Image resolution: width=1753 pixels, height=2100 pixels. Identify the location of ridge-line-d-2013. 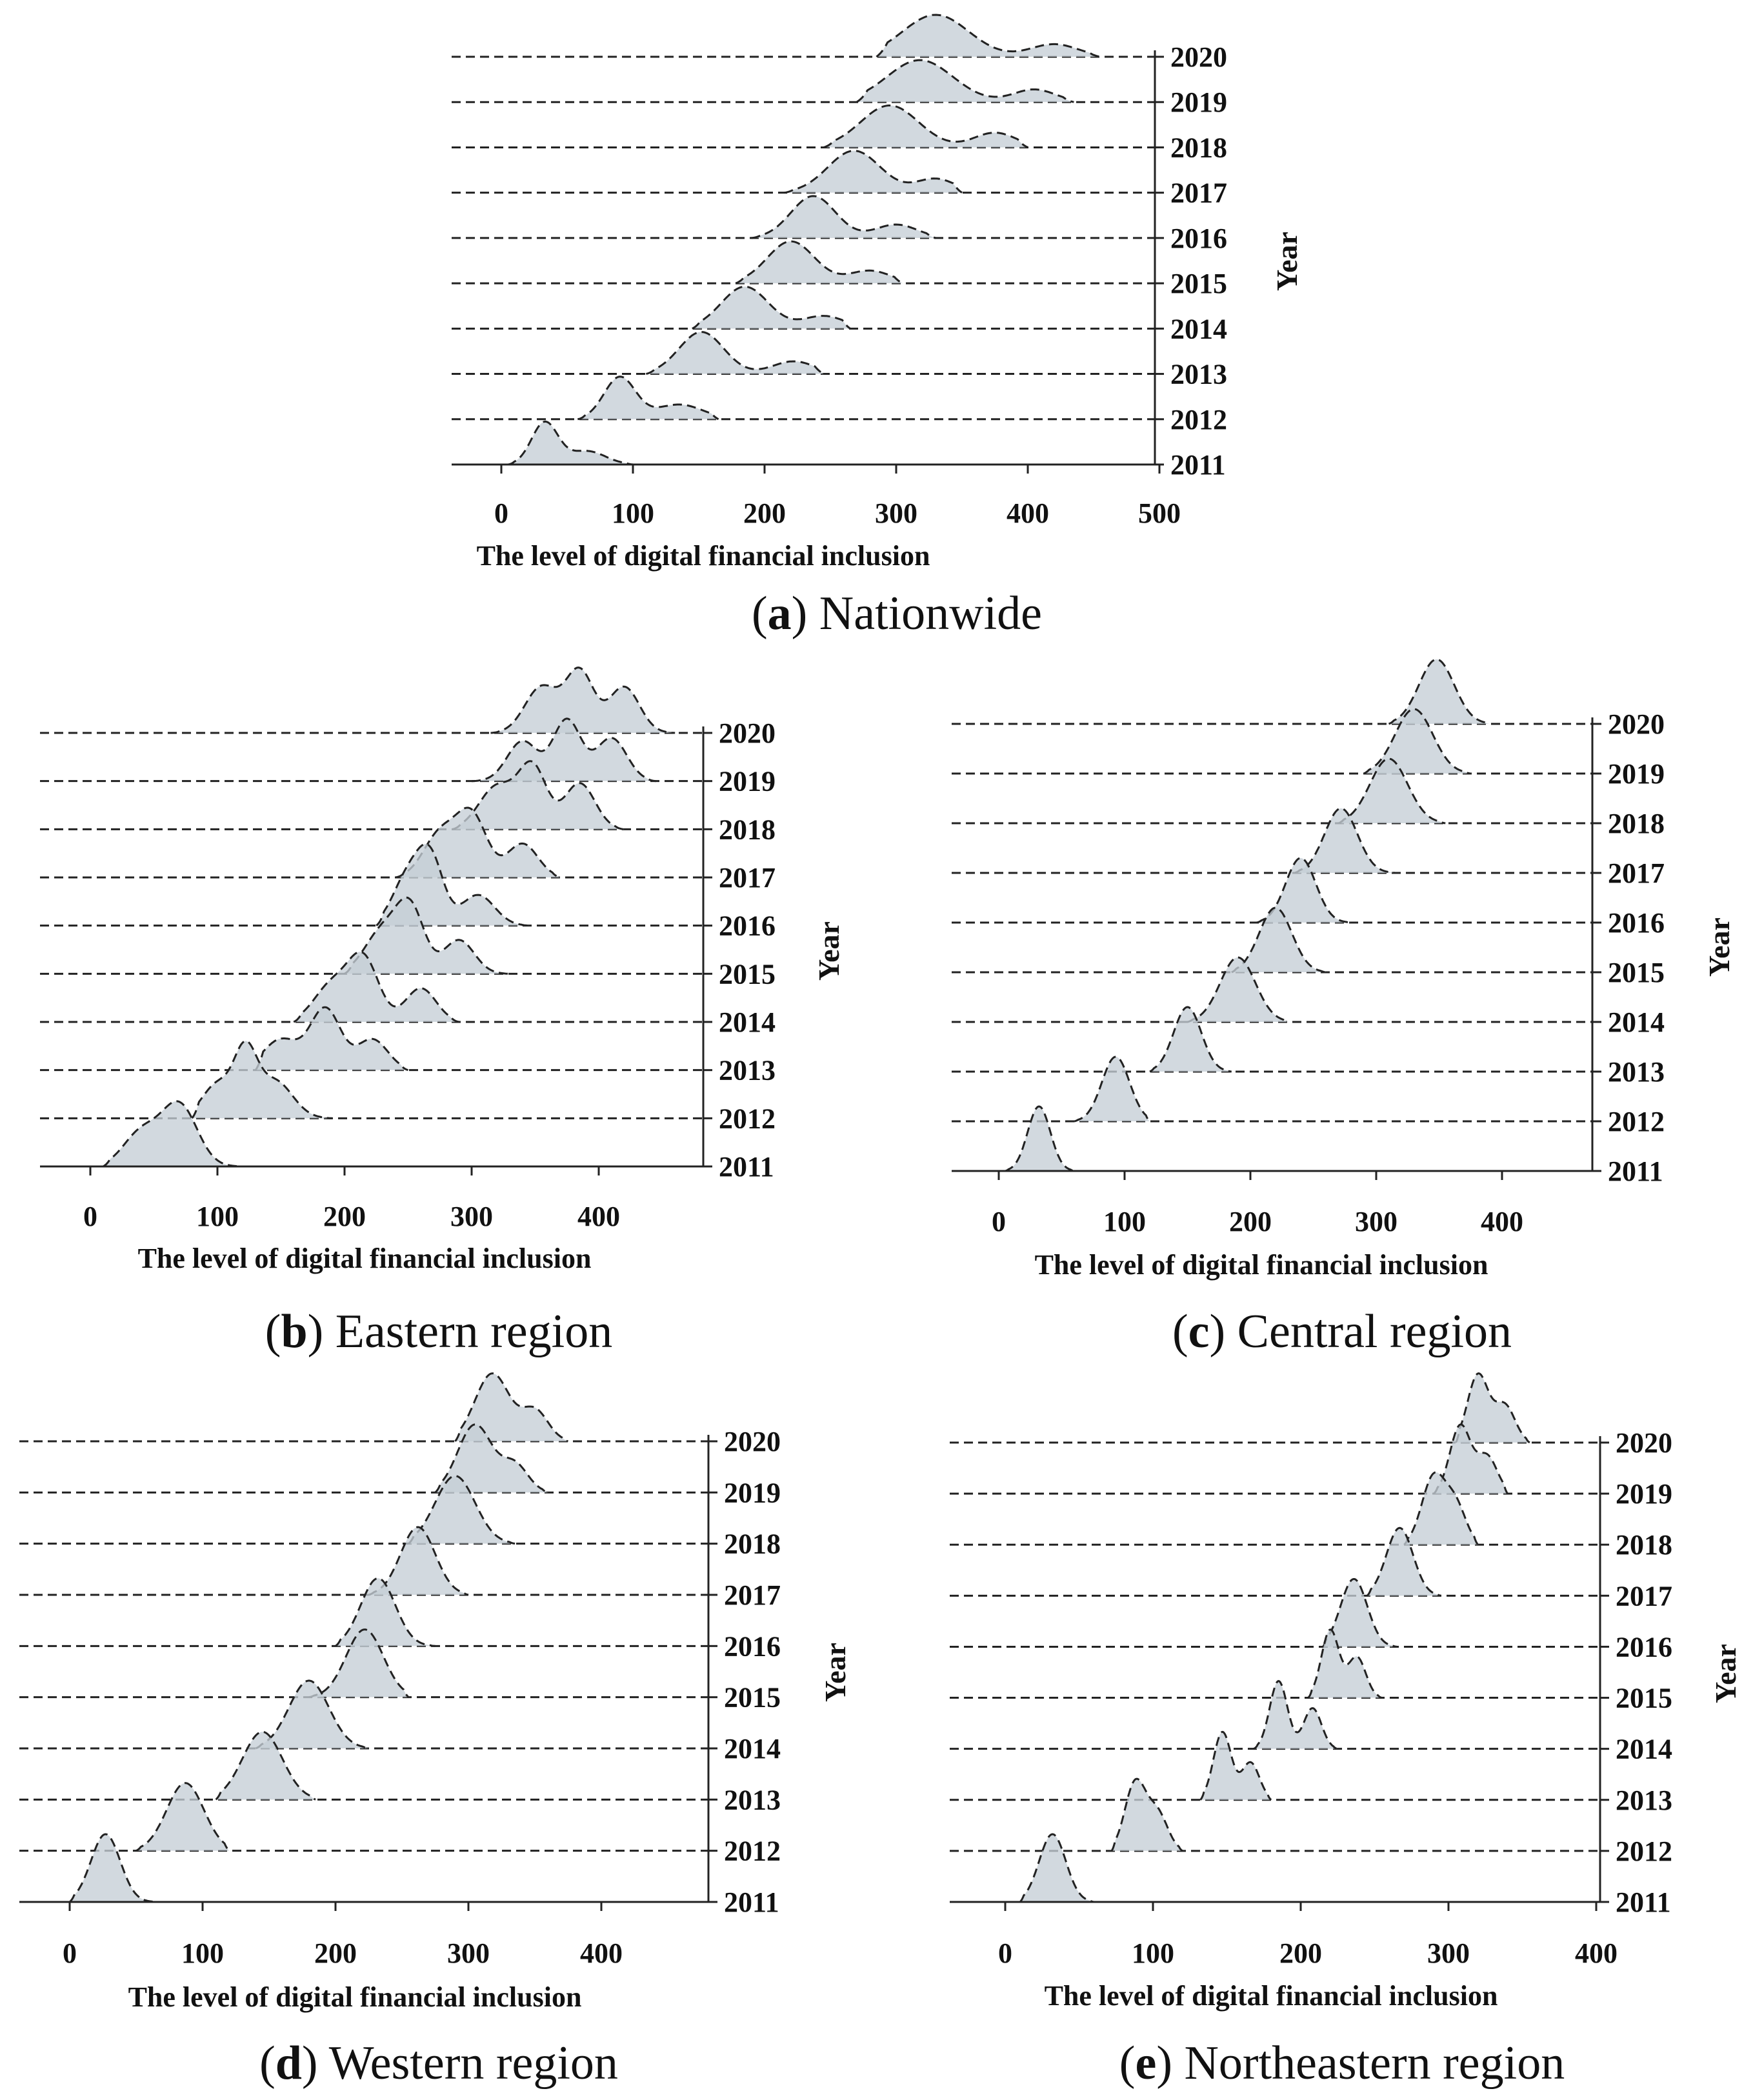
(265, 1765).